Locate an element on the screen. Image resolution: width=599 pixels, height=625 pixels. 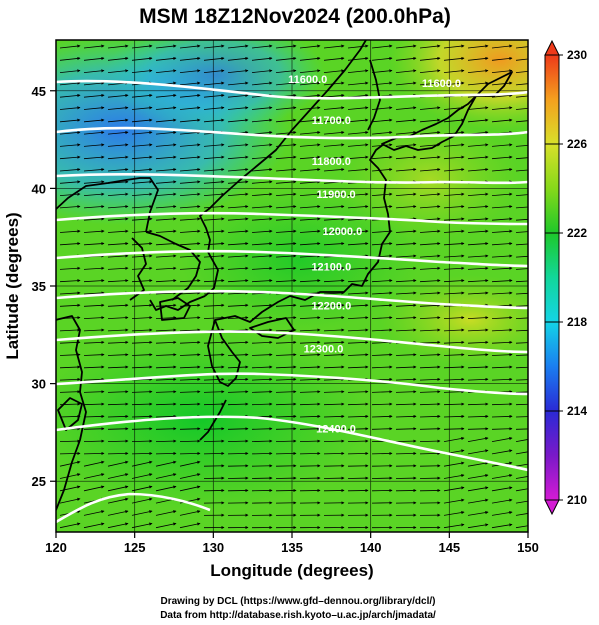
colorbar-tick-label: 222 is located at coordinates (577, 233).